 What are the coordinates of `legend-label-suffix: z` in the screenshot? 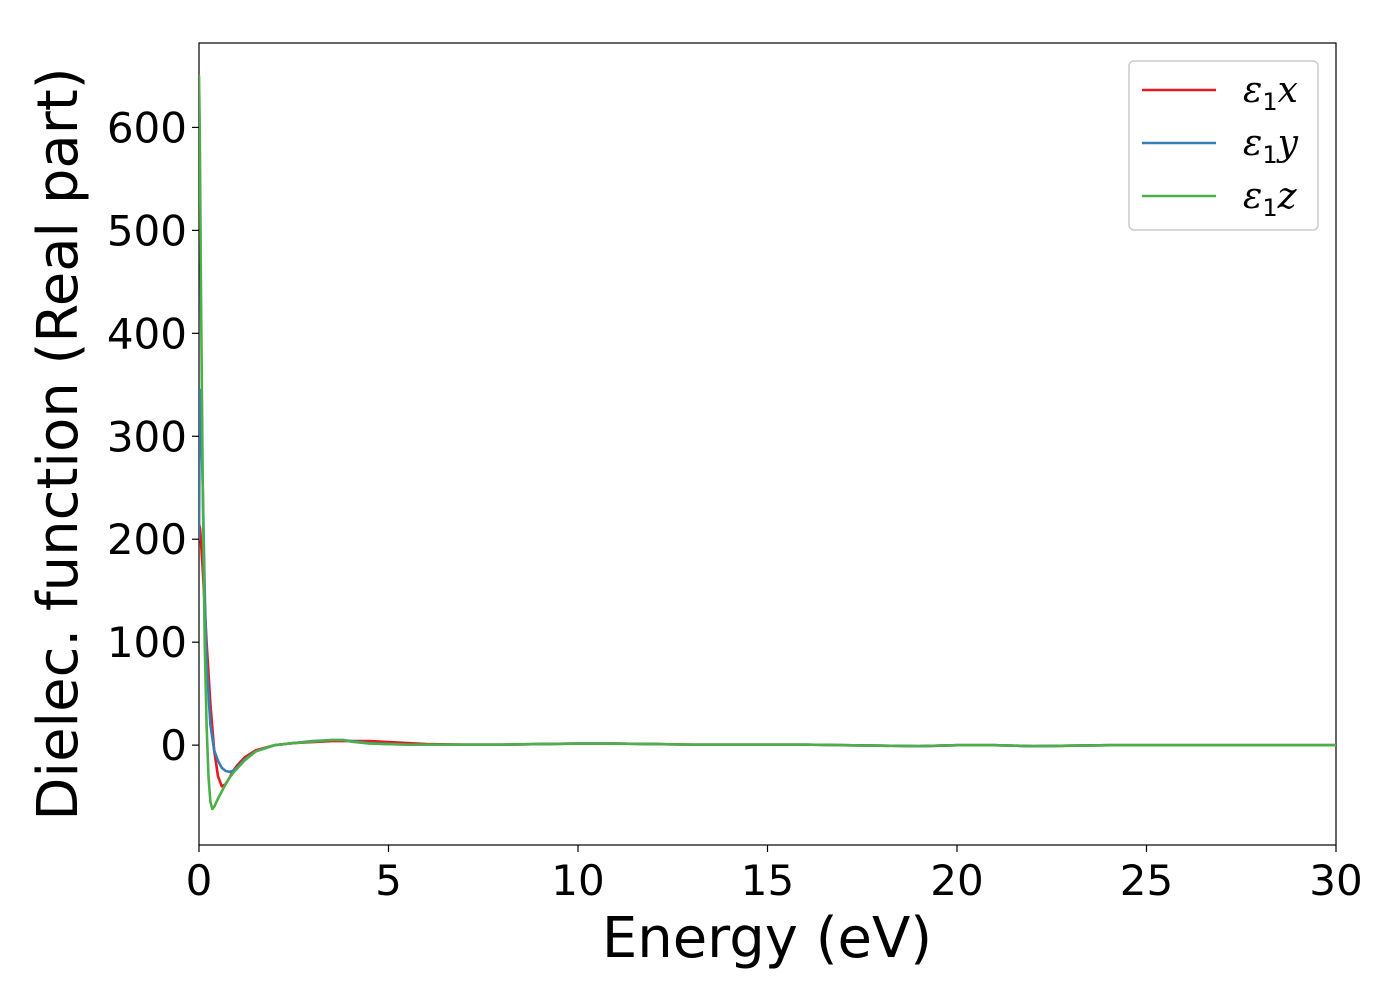 It's located at (1287, 196).